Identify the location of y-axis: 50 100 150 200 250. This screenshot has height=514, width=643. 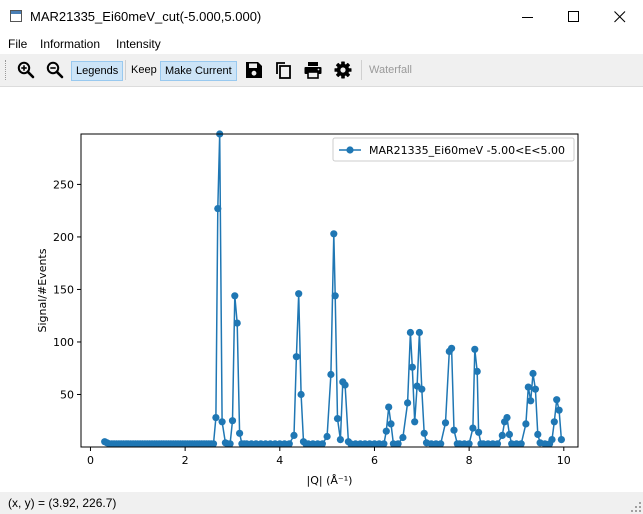
(67, 289).